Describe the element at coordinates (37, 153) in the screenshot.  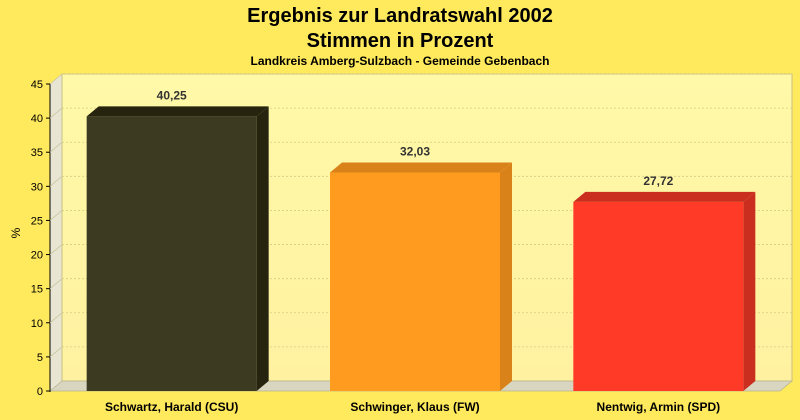
I see `y-tick-label: 35` at that location.